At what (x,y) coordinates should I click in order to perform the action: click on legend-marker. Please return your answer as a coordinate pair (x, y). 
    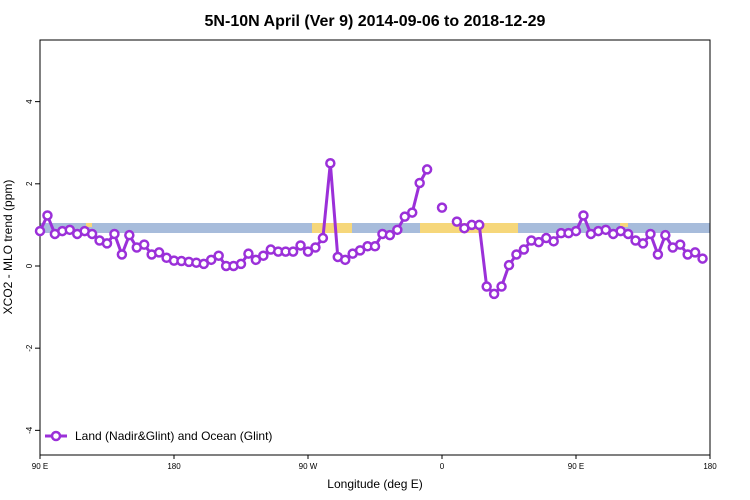
    Looking at the image, I should click on (56, 436).